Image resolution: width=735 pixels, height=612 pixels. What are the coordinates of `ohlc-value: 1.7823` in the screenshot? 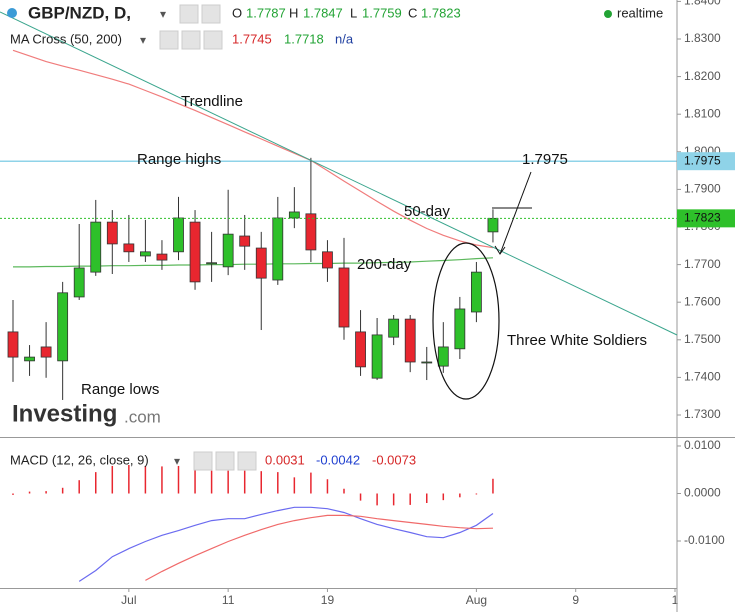 It's located at (441, 12).